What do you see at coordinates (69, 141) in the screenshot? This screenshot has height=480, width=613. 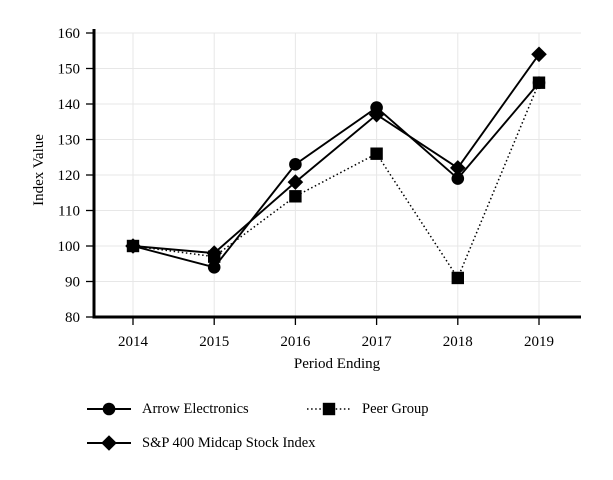 I see `svg-text: 130` at bounding box center [69, 141].